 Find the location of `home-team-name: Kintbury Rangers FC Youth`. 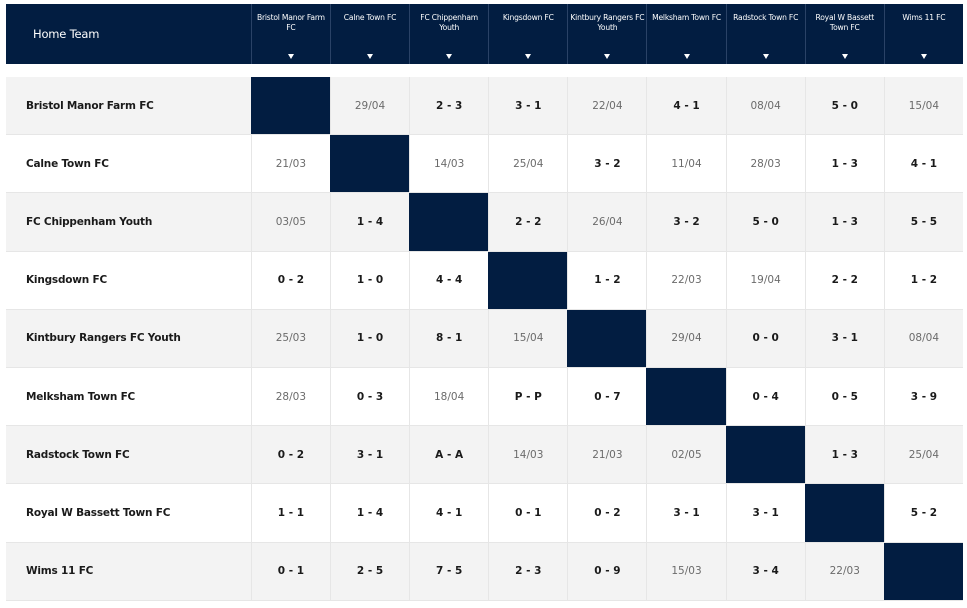

home-team-name: Kintbury Rangers FC Youth is located at coordinates (103, 338).